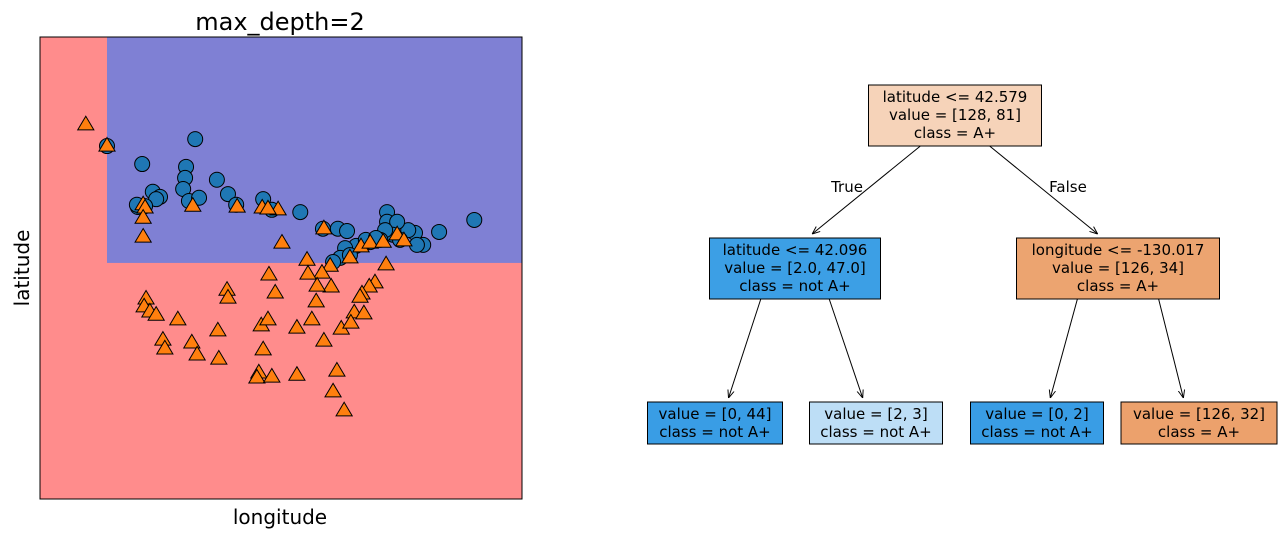 The height and width of the screenshot is (542, 1288). Describe the element at coordinates (280, 517) in the screenshot. I see `x-axis-label: longitude` at that location.